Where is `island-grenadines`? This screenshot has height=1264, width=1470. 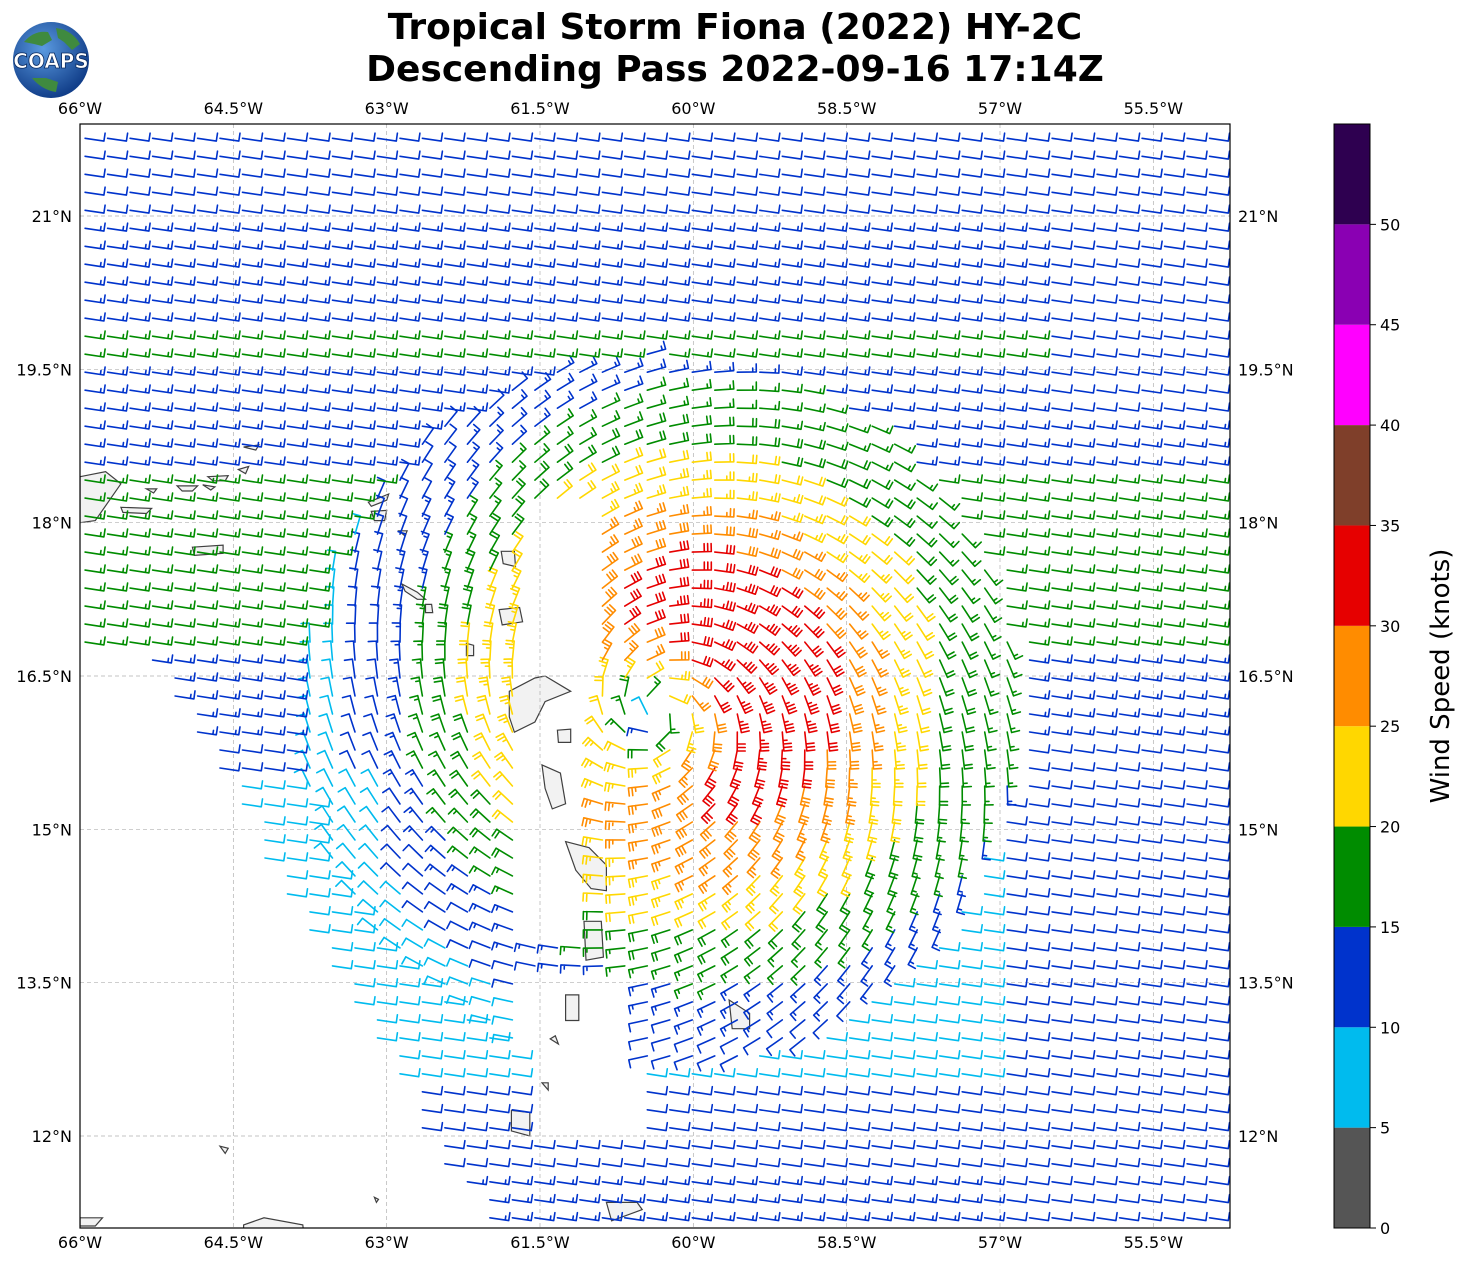
island-grenadines is located at coordinates (554, 1040).